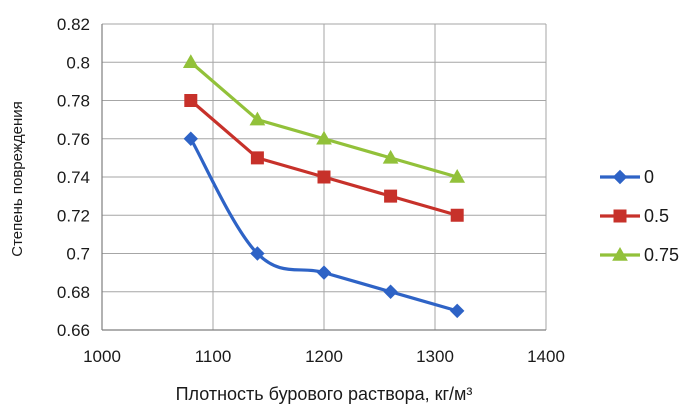 The image size is (686, 407). Describe the element at coordinates (324, 177) in the screenshot. I see `data-point-0.5-2` at that location.